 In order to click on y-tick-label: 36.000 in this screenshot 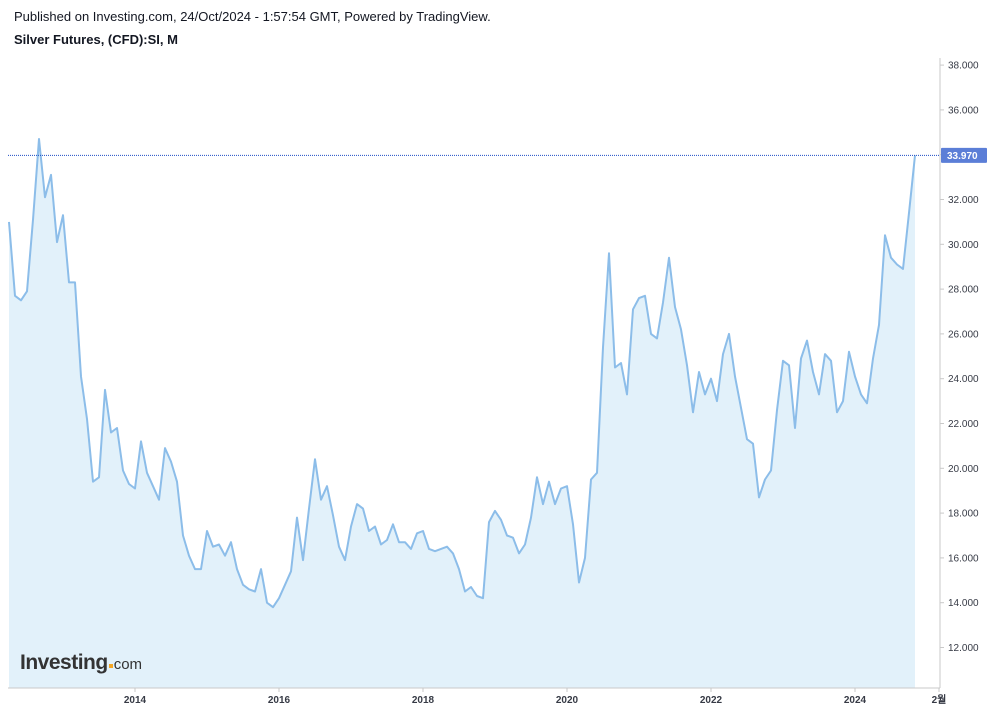, I will do `click(963, 110)`.